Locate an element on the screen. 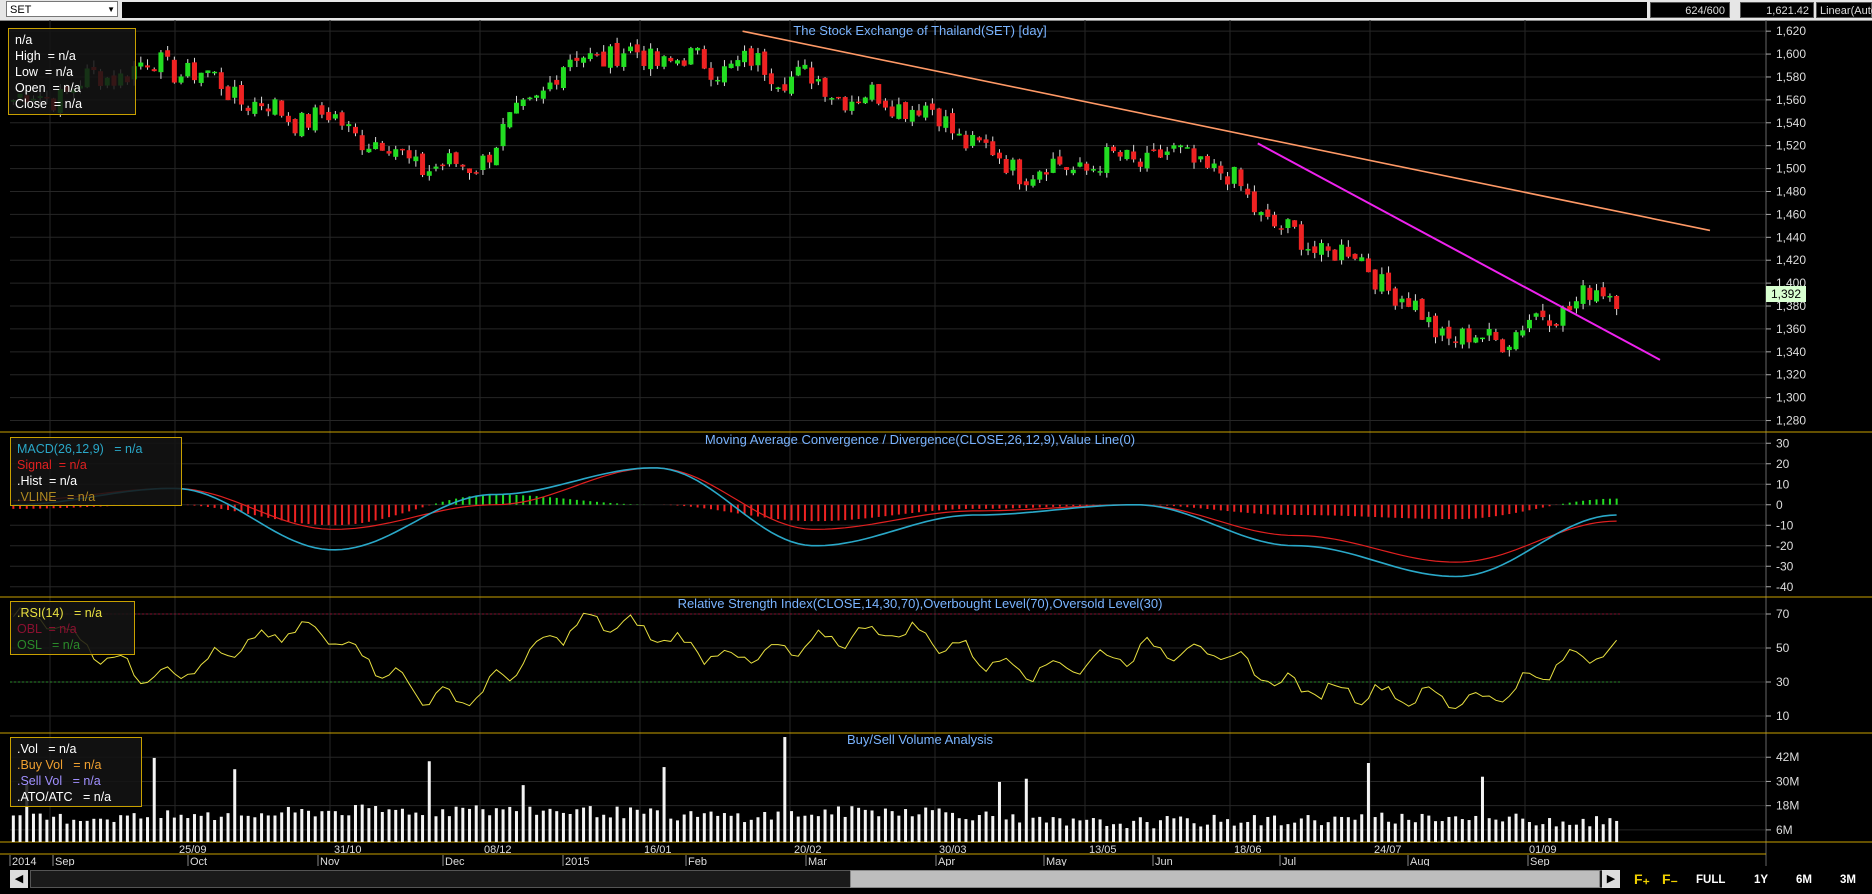 The width and height of the screenshot is (1872, 894). scrollbar-thumb is located at coordinates (1225, 879).